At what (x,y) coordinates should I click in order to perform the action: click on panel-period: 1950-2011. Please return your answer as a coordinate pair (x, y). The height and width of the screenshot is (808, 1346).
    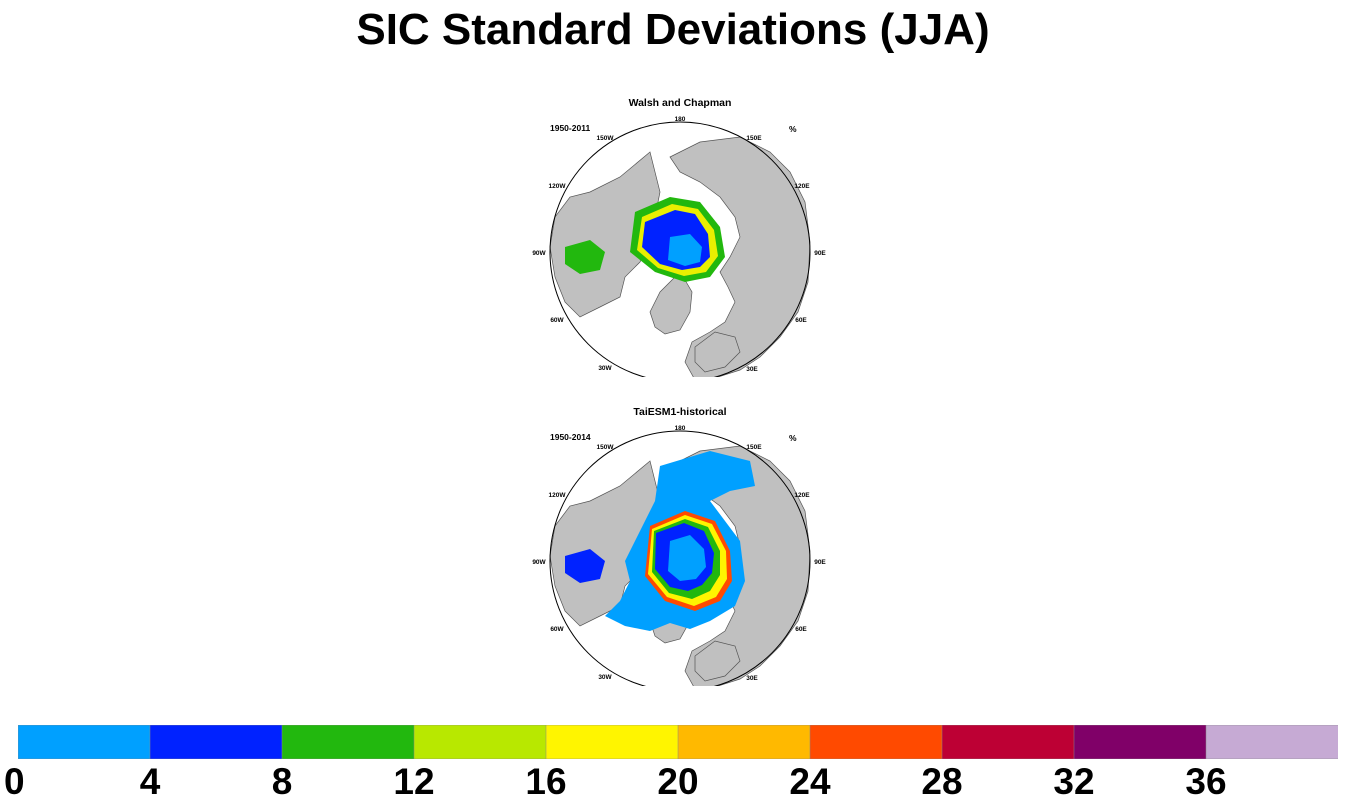
    Looking at the image, I should click on (570, 128).